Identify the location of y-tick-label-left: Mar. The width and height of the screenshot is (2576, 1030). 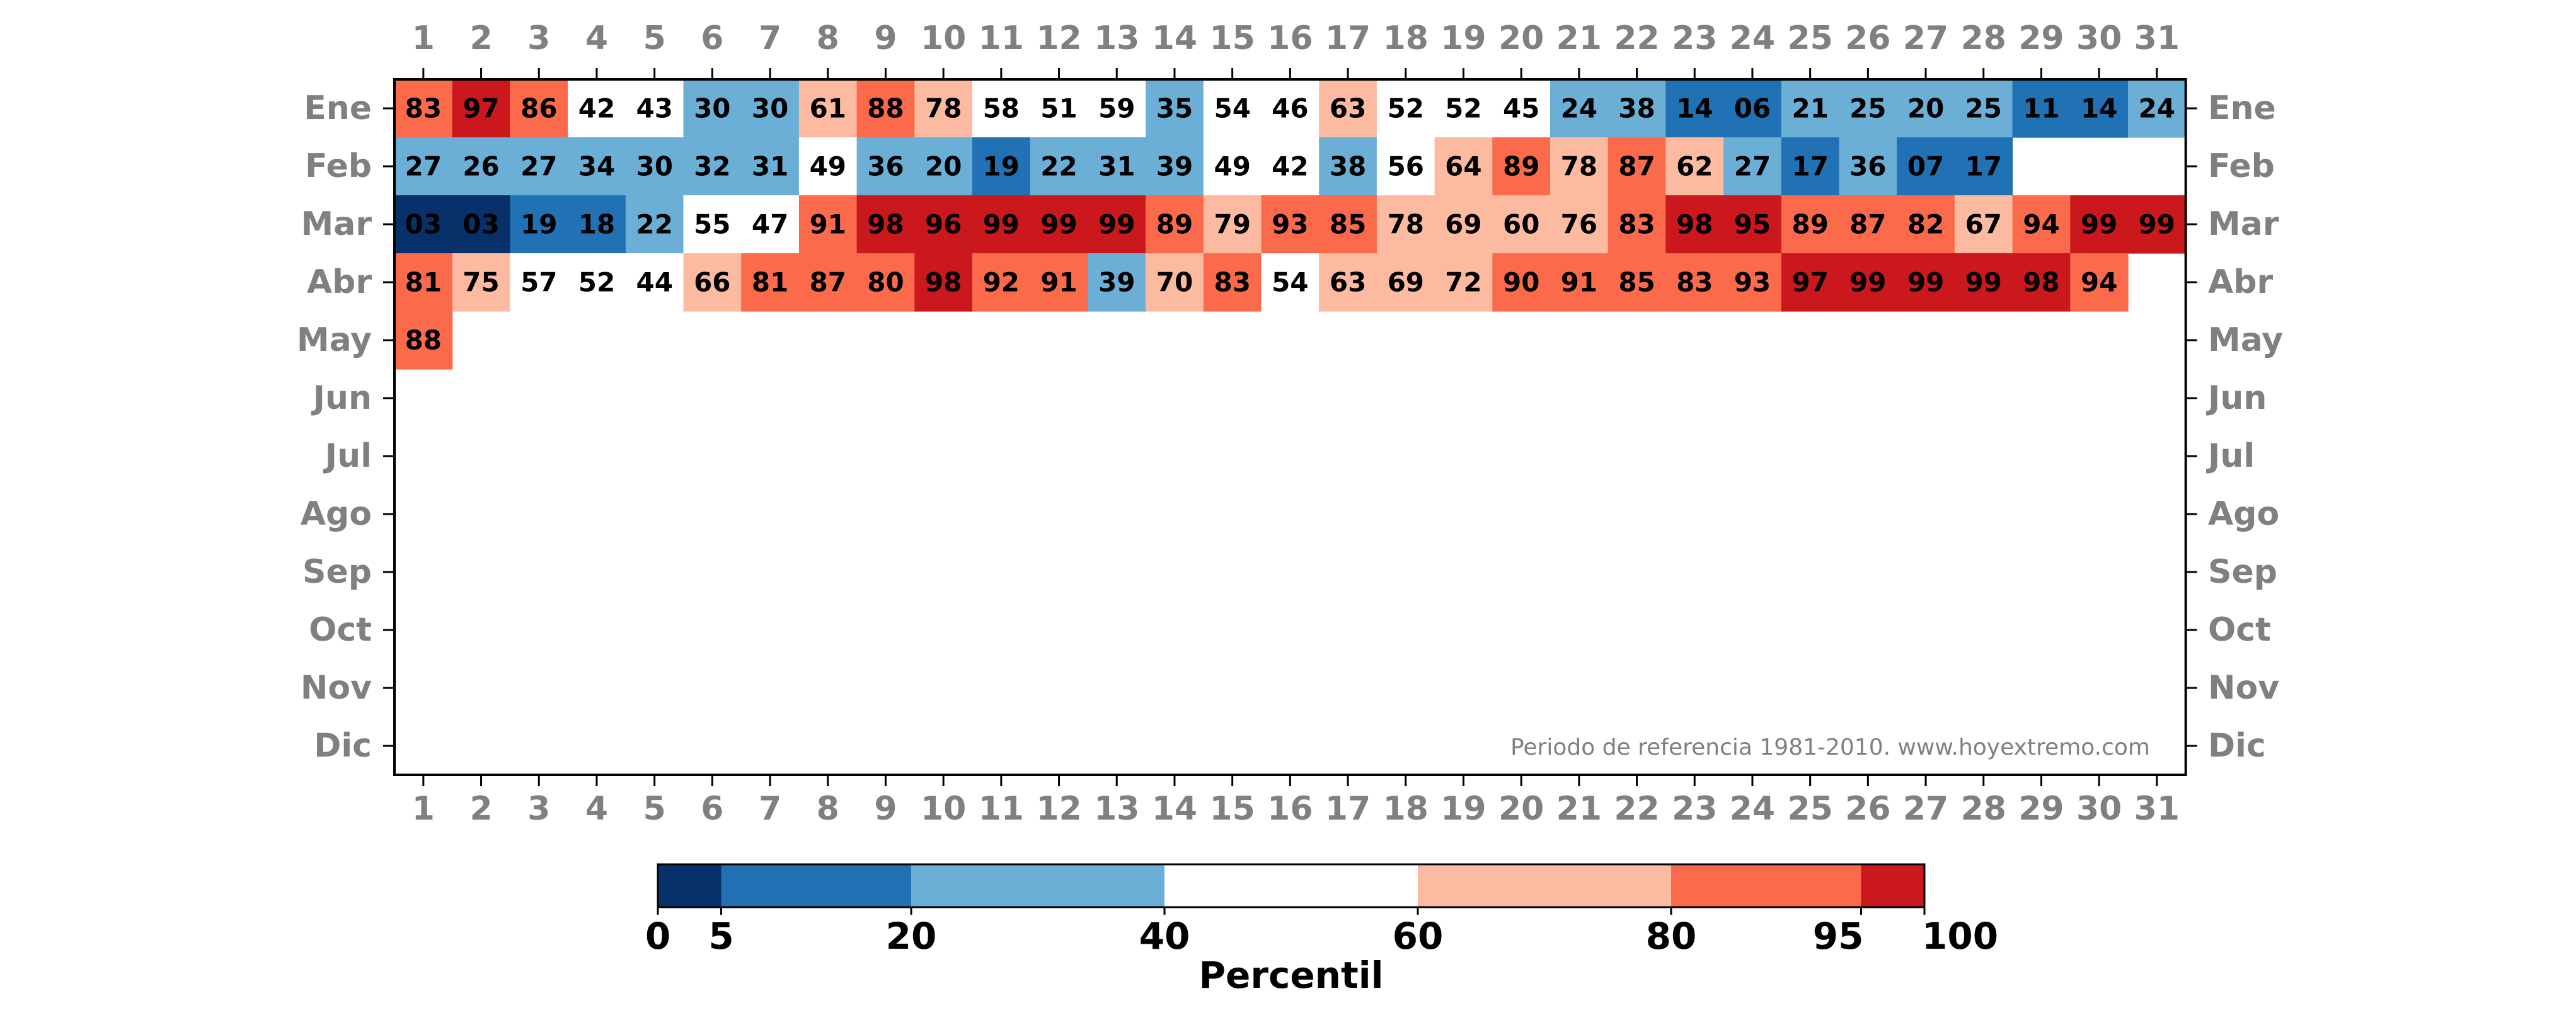
(336, 224).